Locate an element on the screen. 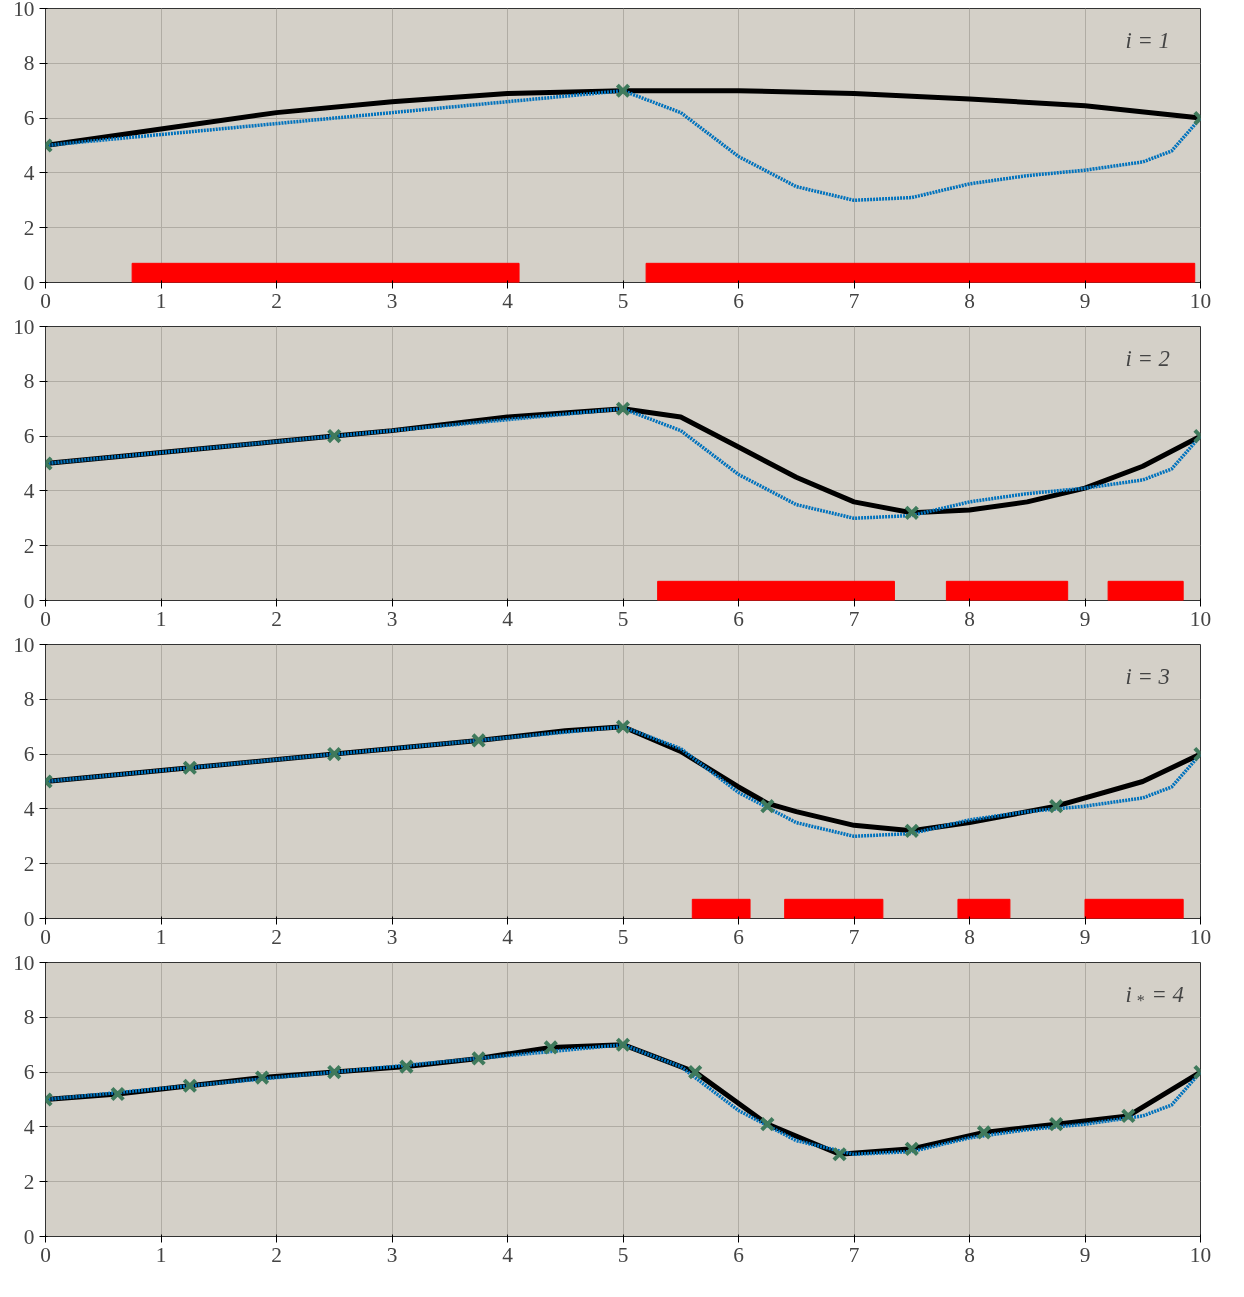 This screenshot has width=1244, height=1297. annotation: i = 3 is located at coordinates (1147, 676).